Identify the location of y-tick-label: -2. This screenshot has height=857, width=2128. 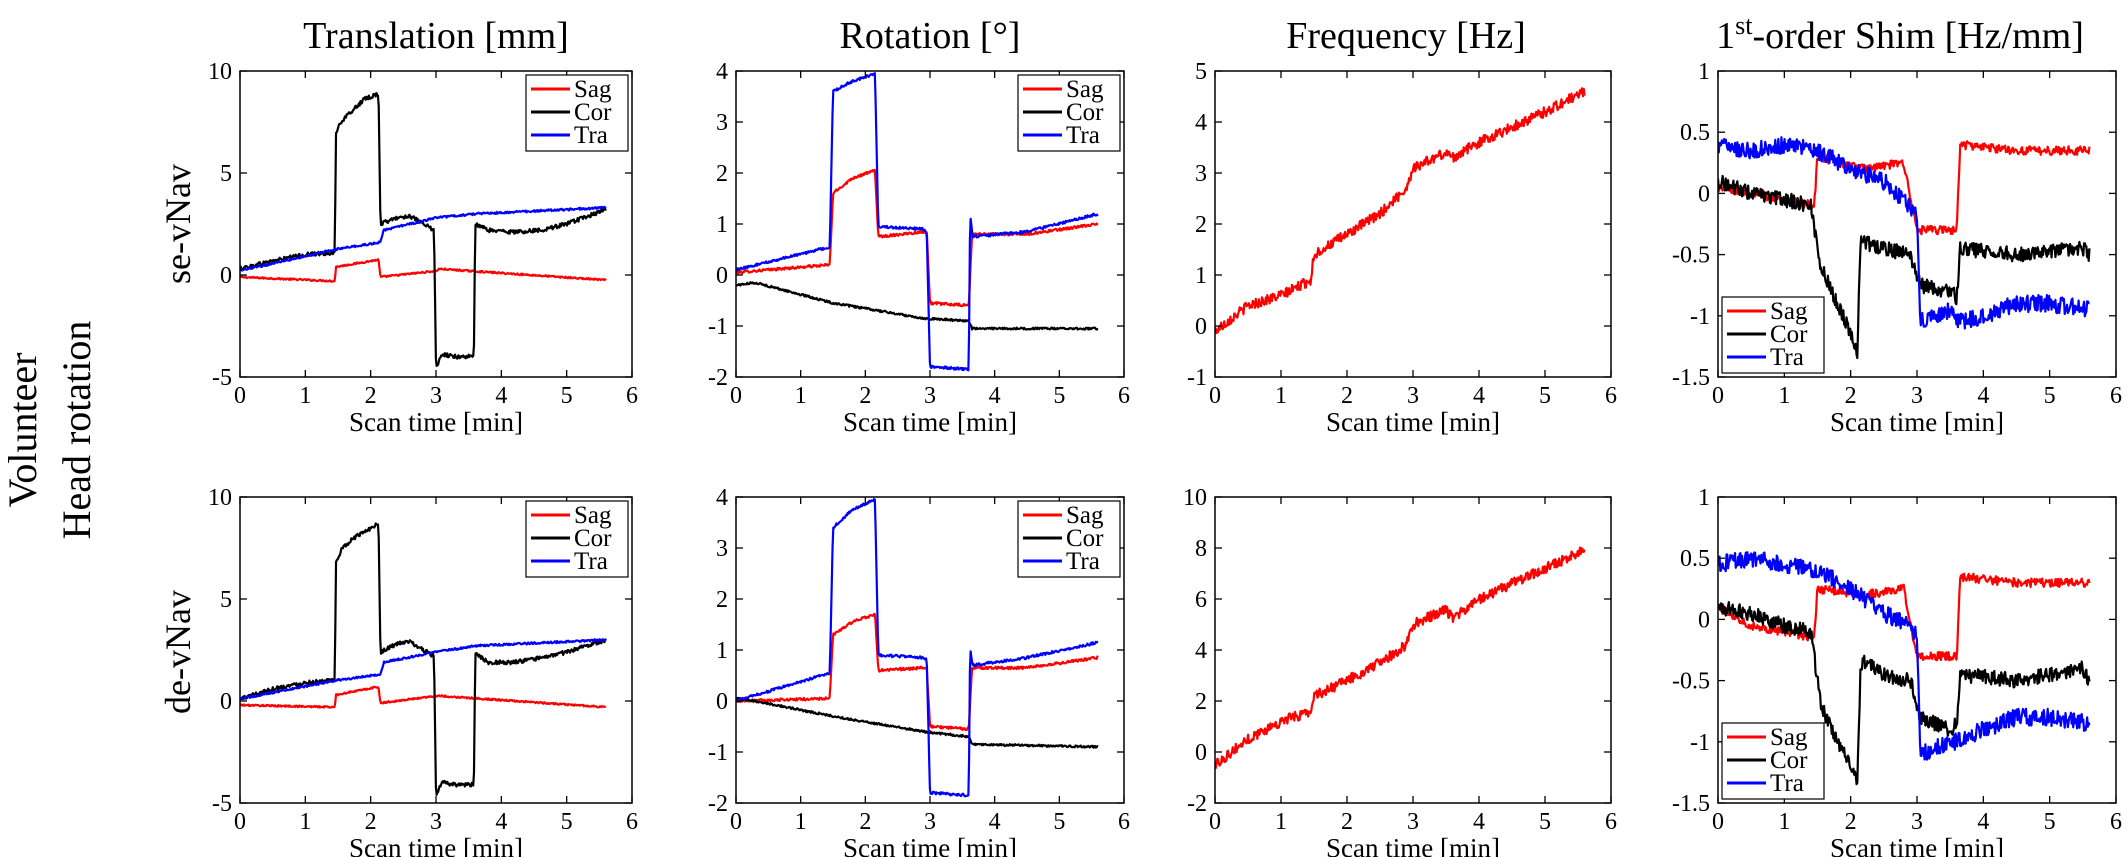
(718, 378).